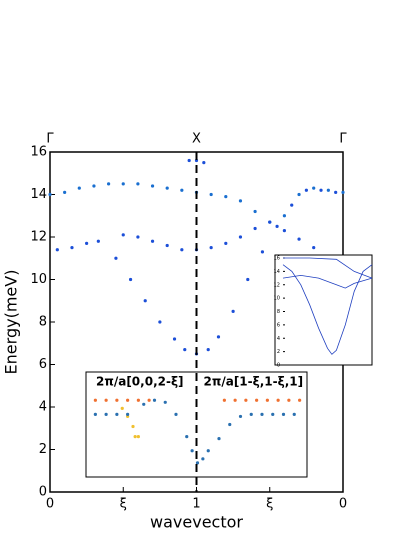  What do you see at coordinates (196, 504) in the screenshot?
I see `x-tick-label: 1` at bounding box center [196, 504].